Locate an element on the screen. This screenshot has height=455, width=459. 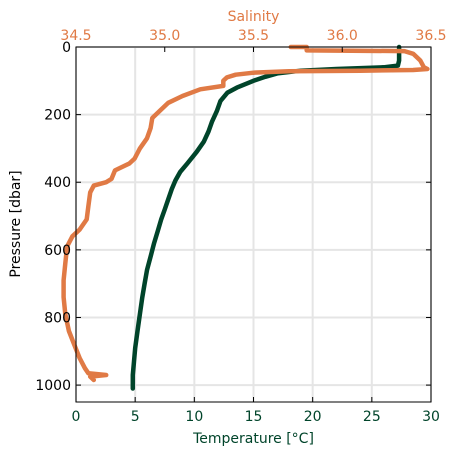
y-tick-label: 400 is located at coordinates (57, 183).